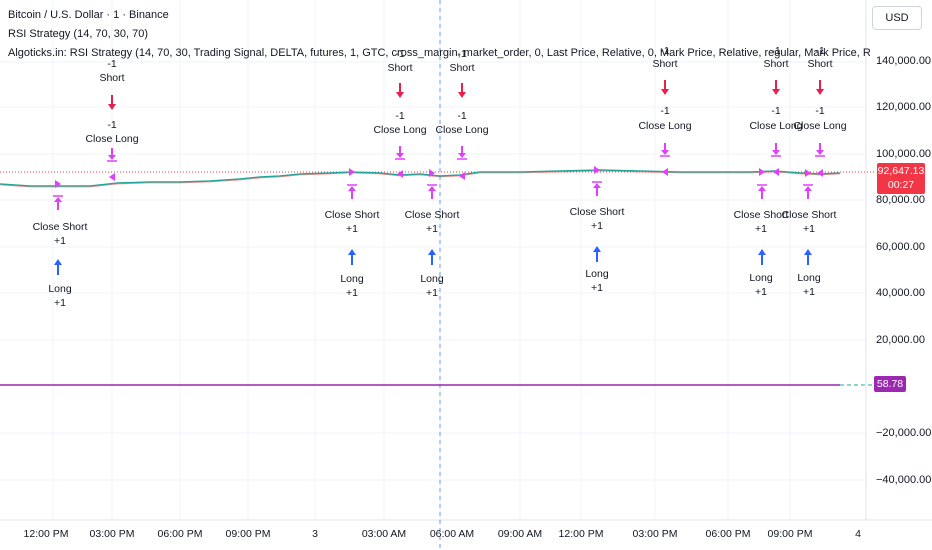  Describe the element at coordinates (904, 61) in the screenshot. I see `price-axis-label: 140,000.00` at that location.